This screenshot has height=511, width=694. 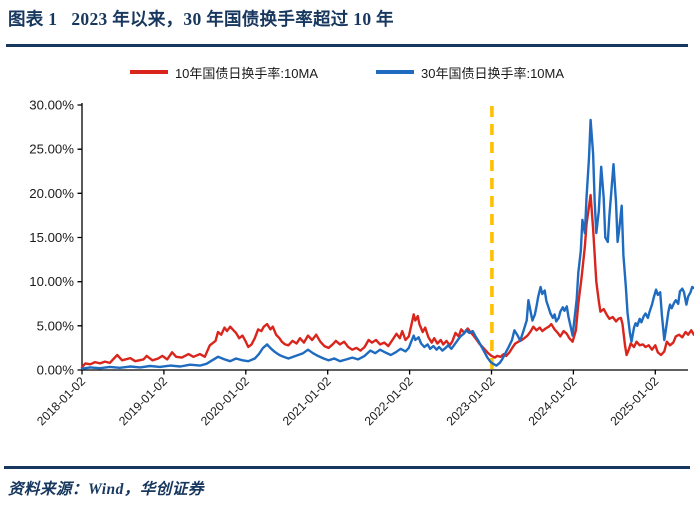 What do you see at coordinates (56, 370) in the screenshot?
I see `y-axis-label: 0.00%` at bounding box center [56, 370].